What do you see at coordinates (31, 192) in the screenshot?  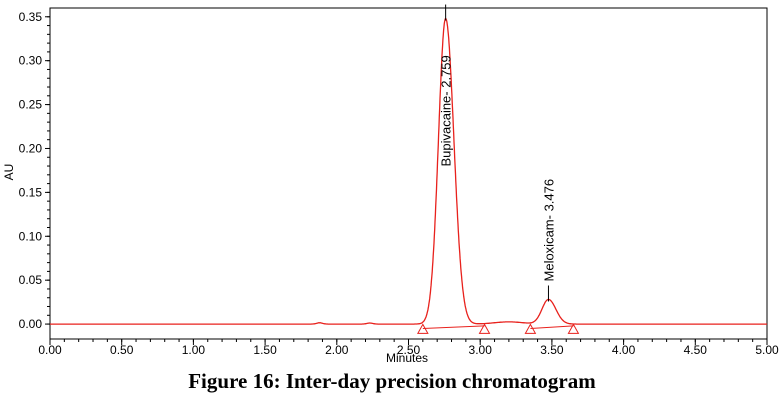 I see `y-tick-label: 0.15` at bounding box center [31, 192].